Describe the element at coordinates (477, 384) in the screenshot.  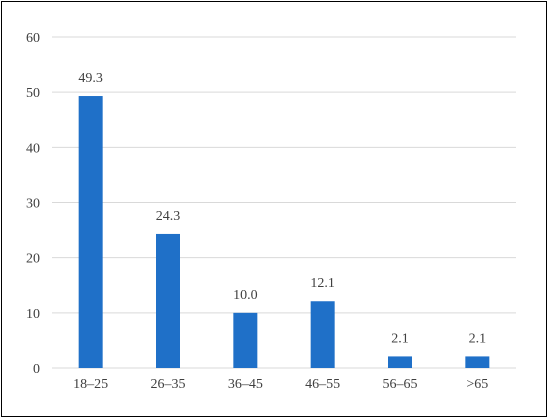
I see `x-tick-label: >65` at that location.